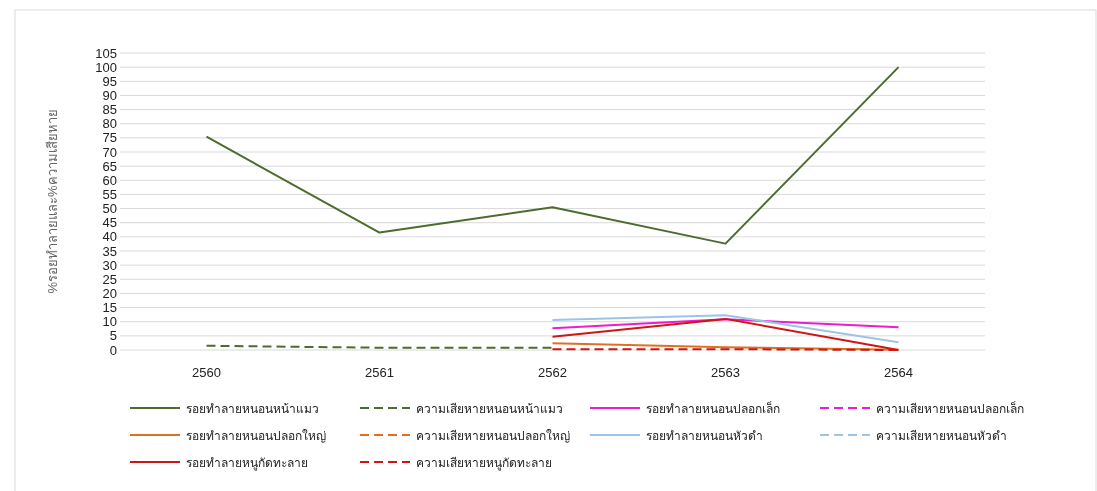  I want to click on legend-label: รอยทำลายหนอนปลอกเล็ก, so click(713, 408).